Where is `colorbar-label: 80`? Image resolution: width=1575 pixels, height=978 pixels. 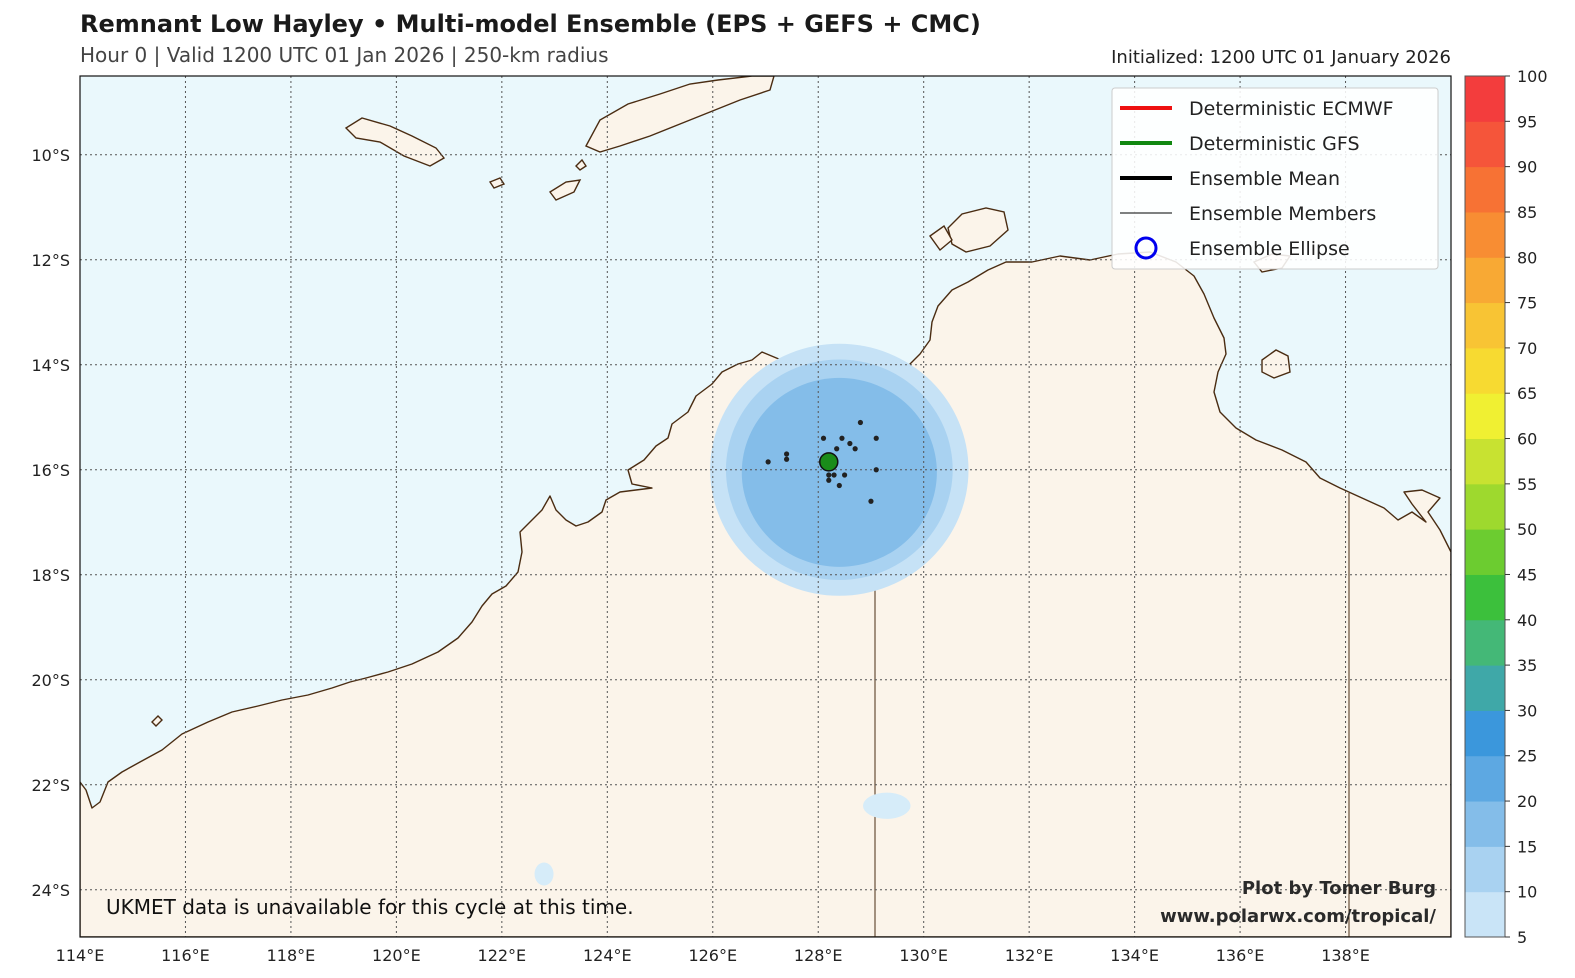
colorbar-label: 80 is located at coordinates (1527, 257).